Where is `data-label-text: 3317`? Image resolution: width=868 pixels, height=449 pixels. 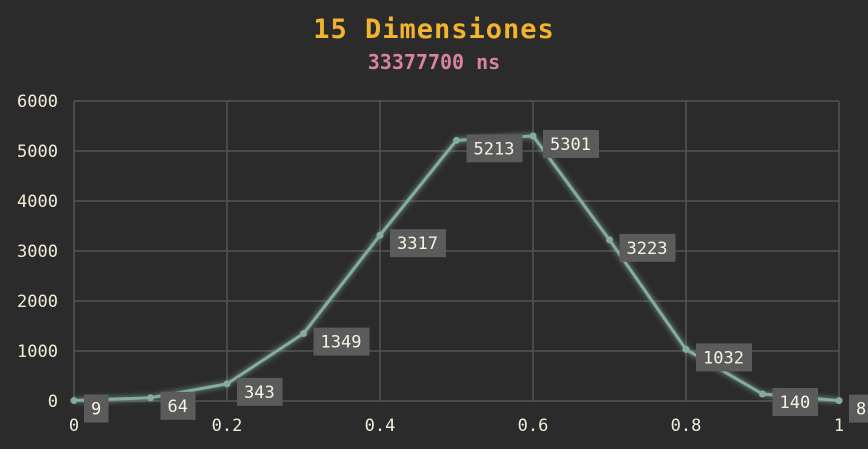
data-label-text: 3317 is located at coordinates (417, 244).